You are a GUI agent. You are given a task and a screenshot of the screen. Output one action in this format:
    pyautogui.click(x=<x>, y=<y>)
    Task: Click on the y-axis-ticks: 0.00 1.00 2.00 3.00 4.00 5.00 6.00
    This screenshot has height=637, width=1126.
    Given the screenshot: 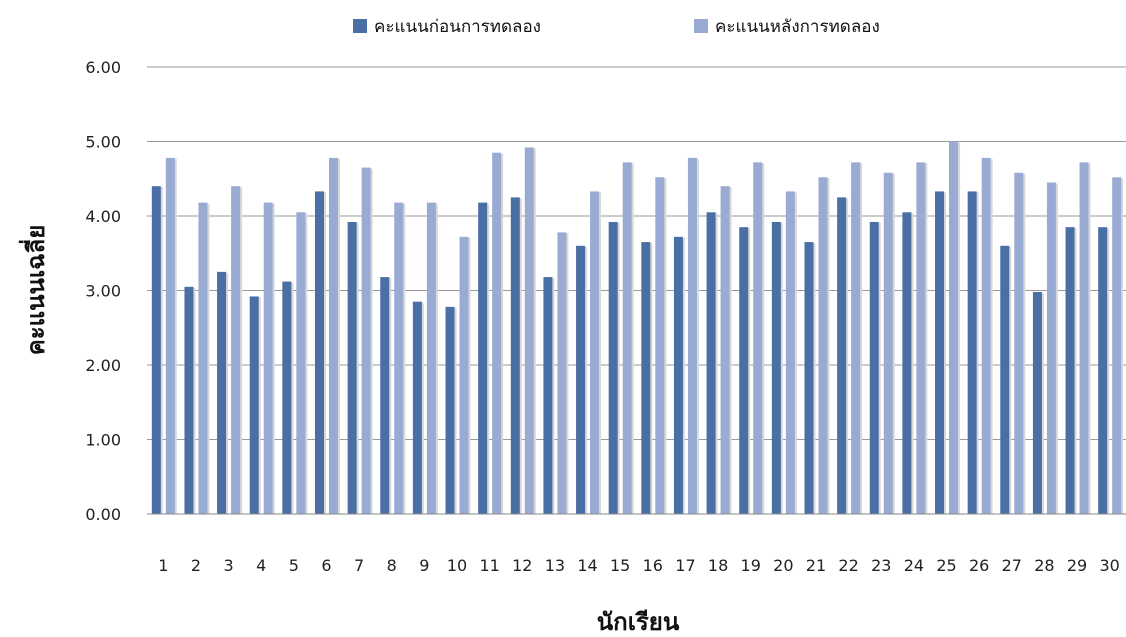 What is the action you would take?
    pyautogui.click(x=103, y=291)
    